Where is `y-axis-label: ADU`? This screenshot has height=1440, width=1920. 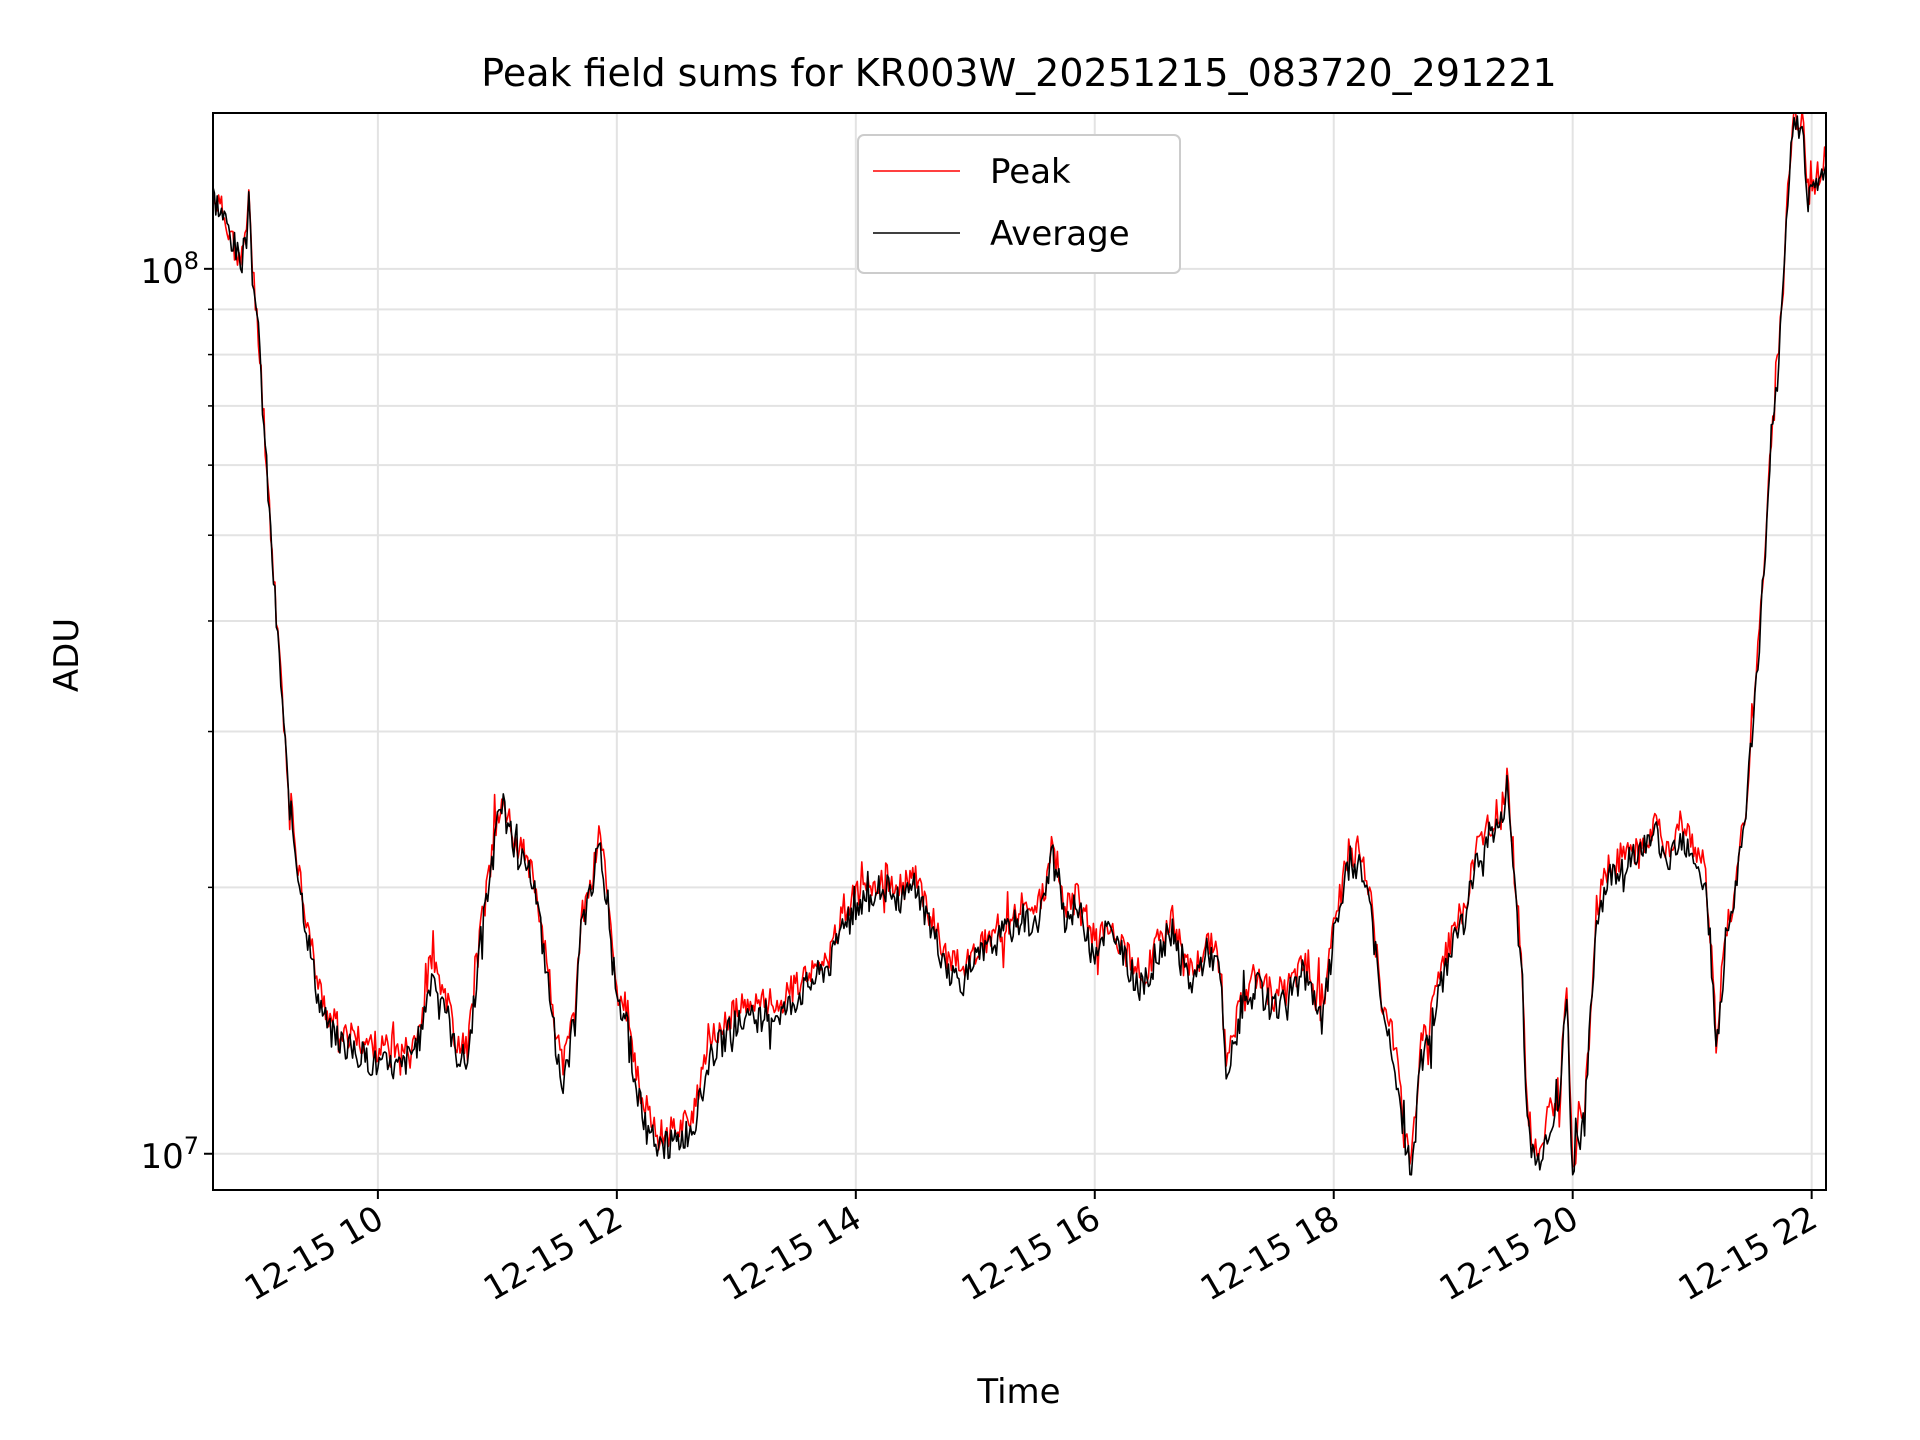 y-axis-label: ADU is located at coordinates (67, 655).